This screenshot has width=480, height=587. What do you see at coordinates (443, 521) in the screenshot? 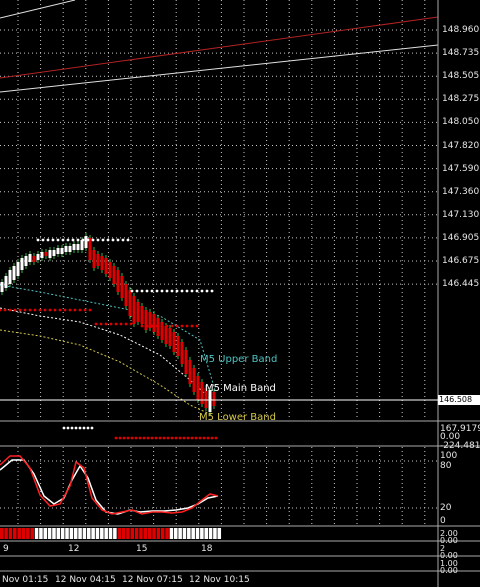
I see `stochastic-tick: 0` at bounding box center [443, 521].